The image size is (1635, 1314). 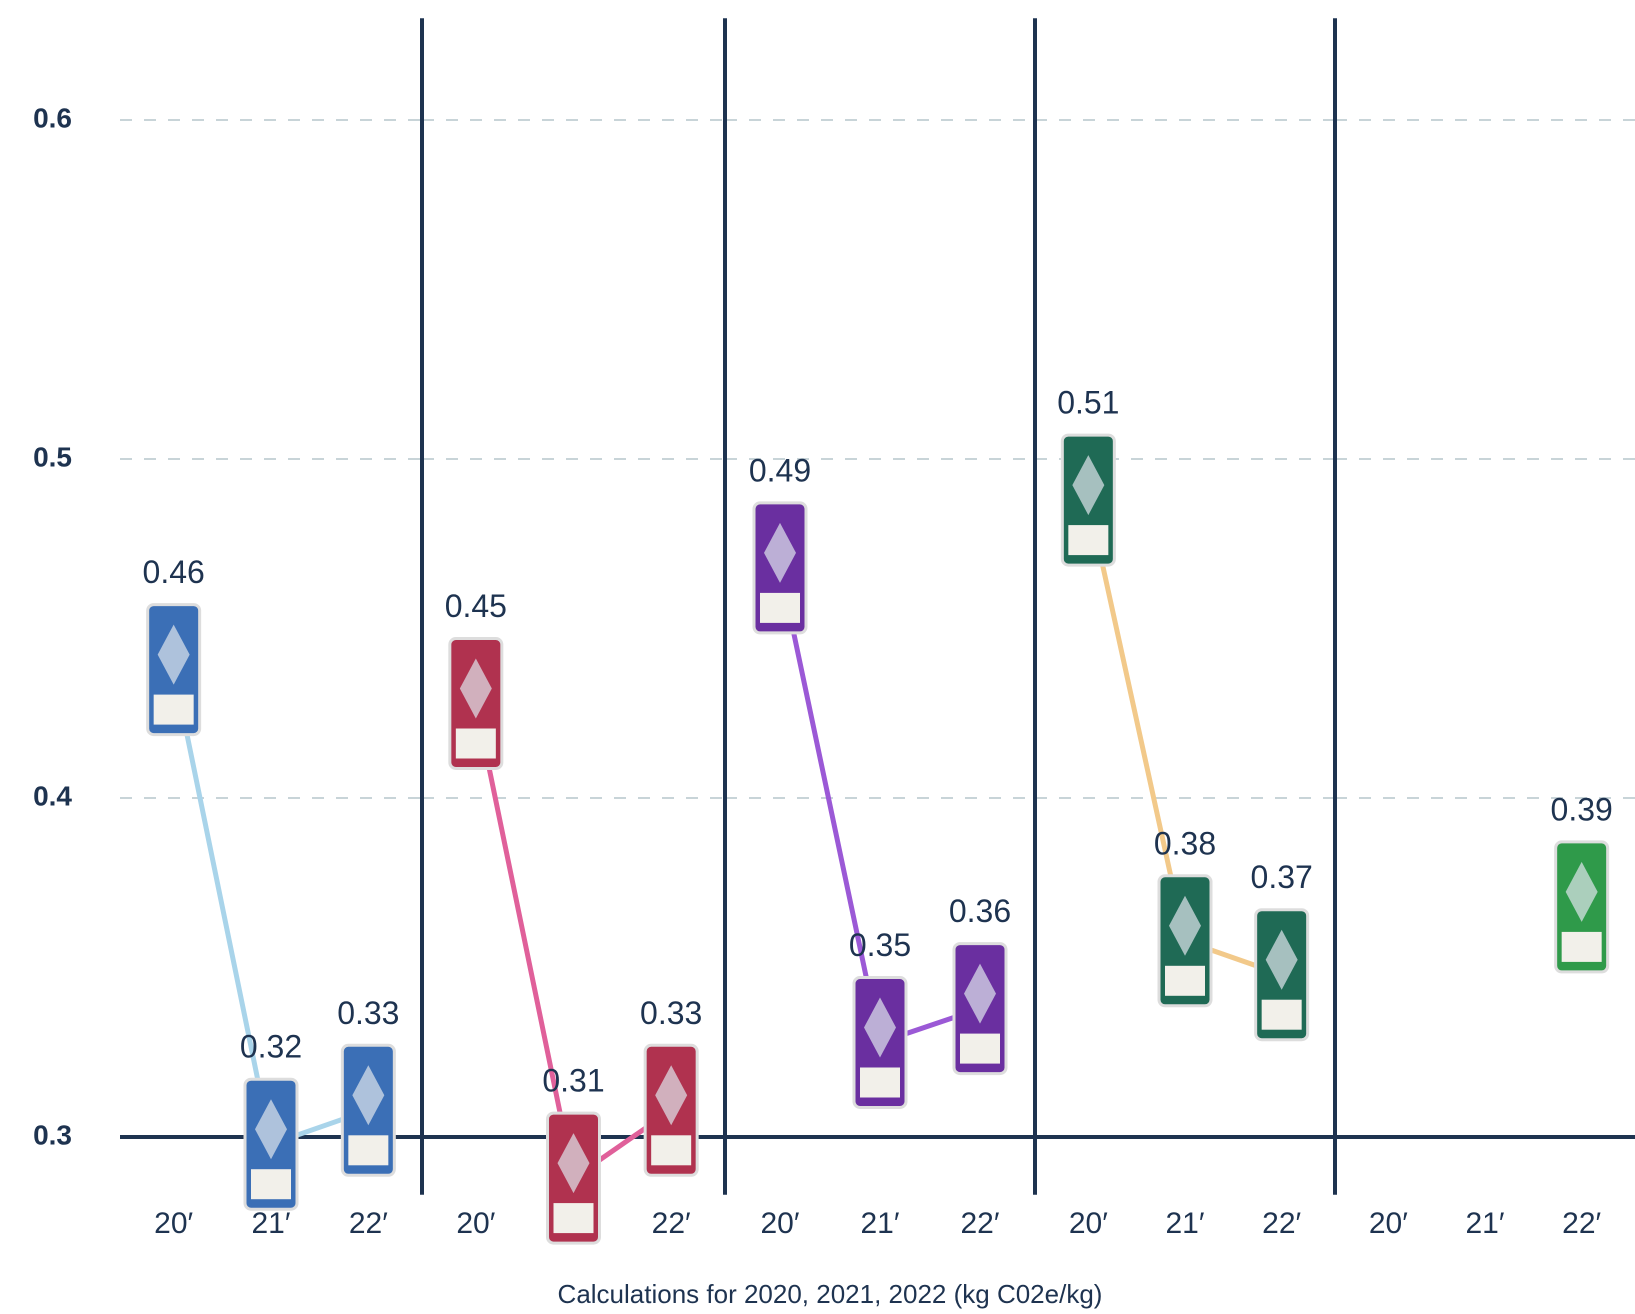 I want to click on value-label: 0.39, so click(x=1582, y=809).